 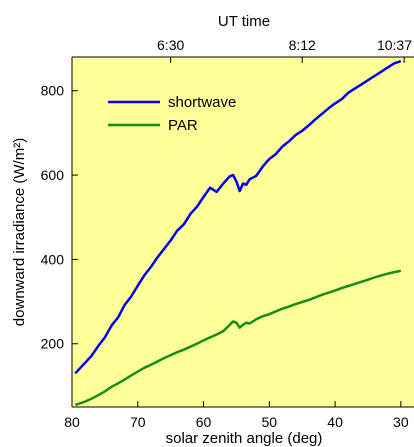 I want to click on x-tick-label: 40, so click(x=335, y=422).